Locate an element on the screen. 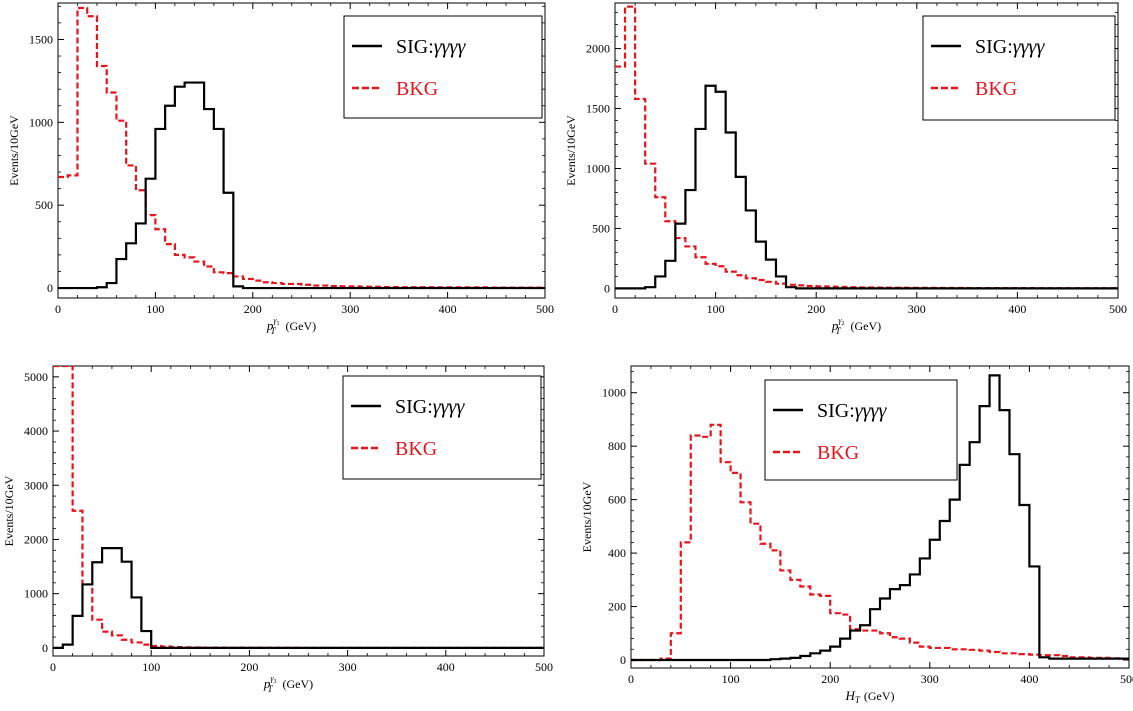  y-tick-label: 5000 is located at coordinates (36, 377).